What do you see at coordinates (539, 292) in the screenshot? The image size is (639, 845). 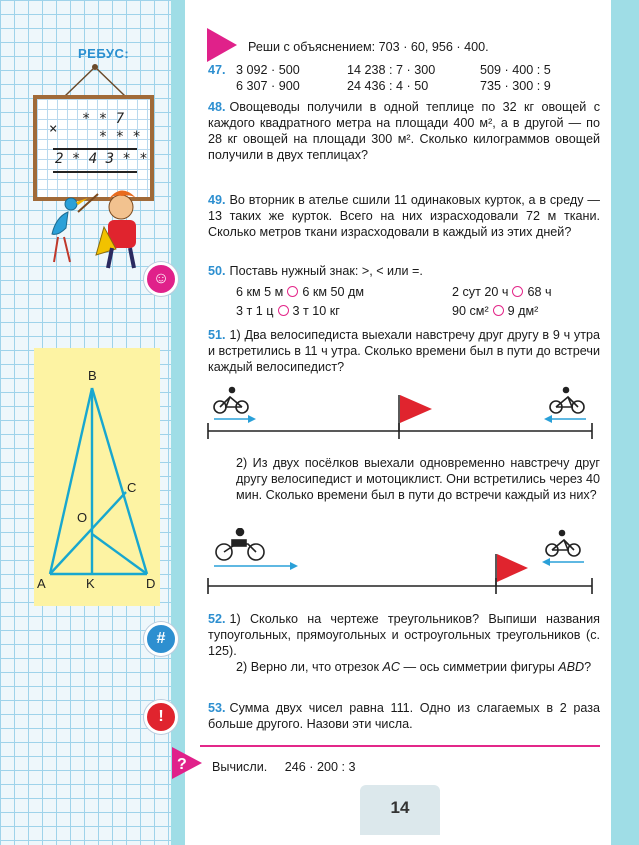 I see `compare-right: 68 ч` at bounding box center [539, 292].